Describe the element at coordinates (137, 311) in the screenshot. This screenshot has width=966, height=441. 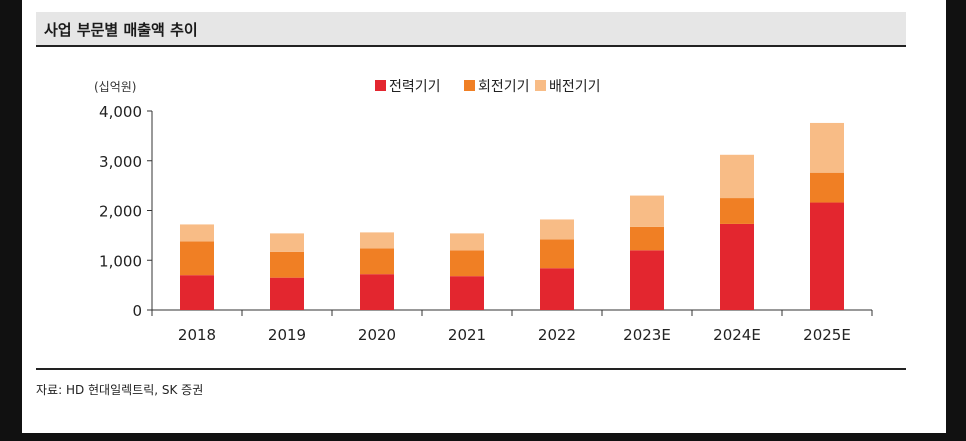
I see `y-tick-label: 0` at that location.